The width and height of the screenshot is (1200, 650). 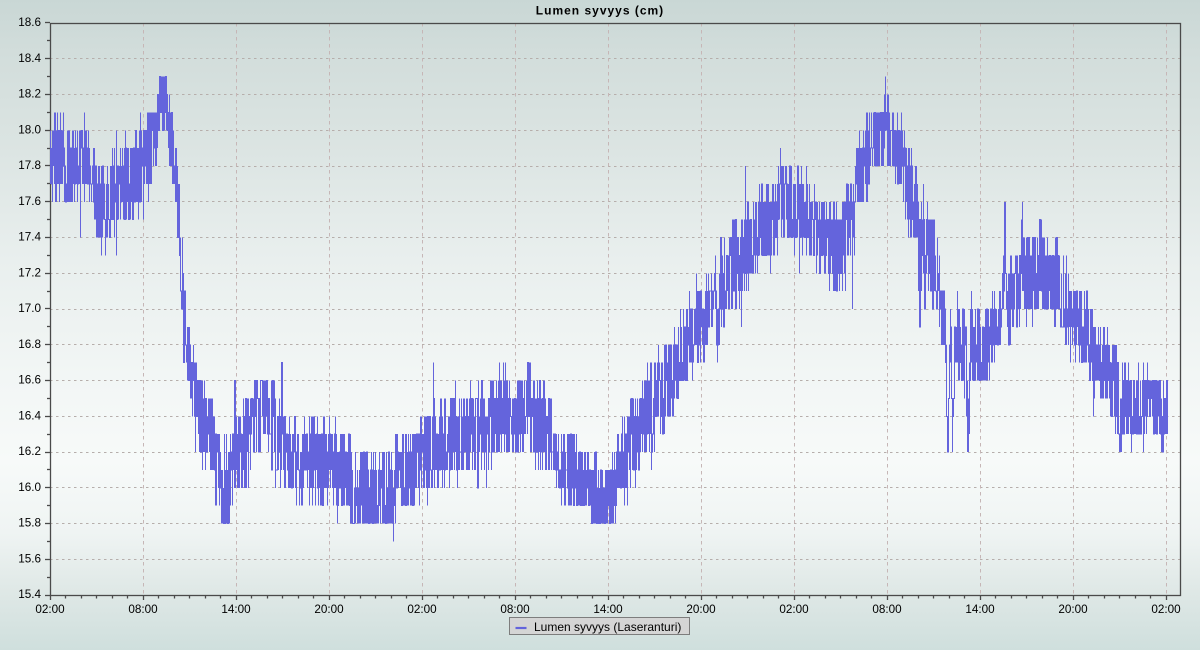 What do you see at coordinates (29, 94) in the screenshot?
I see `svg-text: 18.2` at bounding box center [29, 94].